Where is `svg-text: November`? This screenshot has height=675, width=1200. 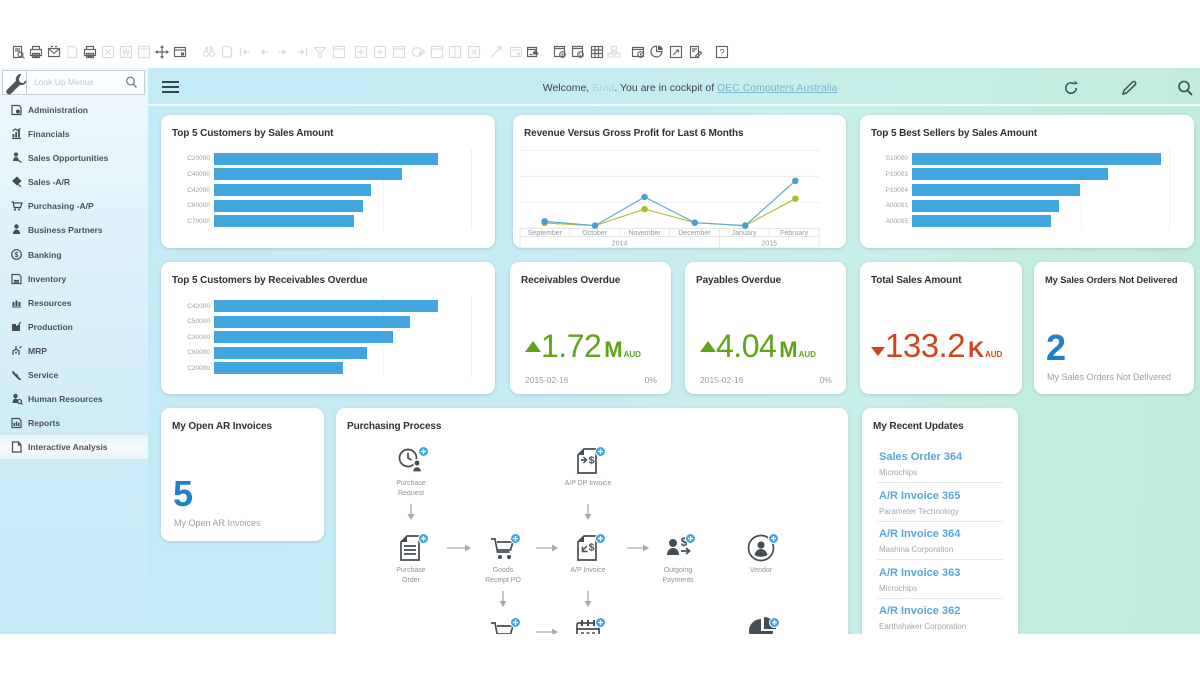
svg-text: November is located at coordinates (644, 233).